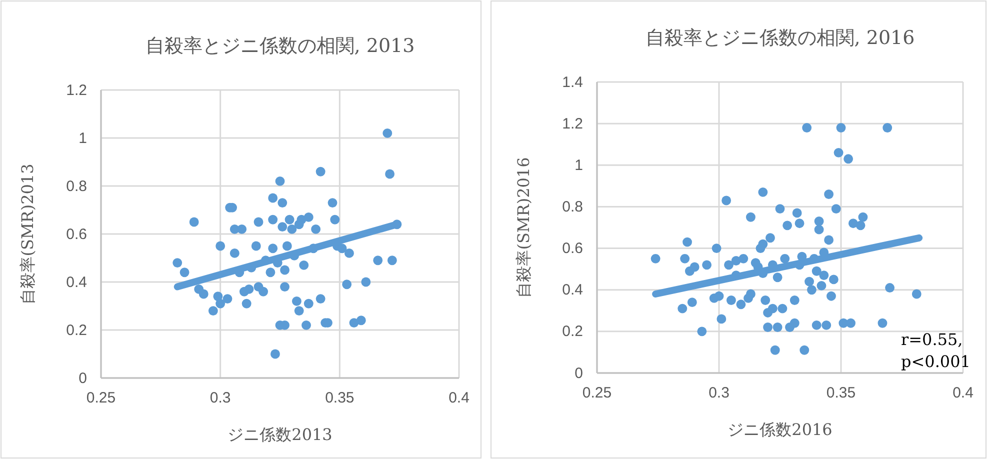 This screenshot has width=989, height=459. What do you see at coordinates (280, 46) in the screenshot?
I see `chart-title: 自殺率とジニ係数の相関, 2013` at bounding box center [280, 46].